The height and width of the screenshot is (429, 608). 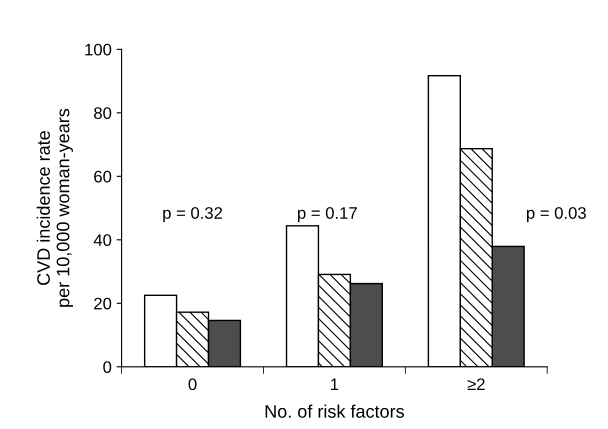 I want to click on annotation: p = 0.03, so click(x=556, y=214).